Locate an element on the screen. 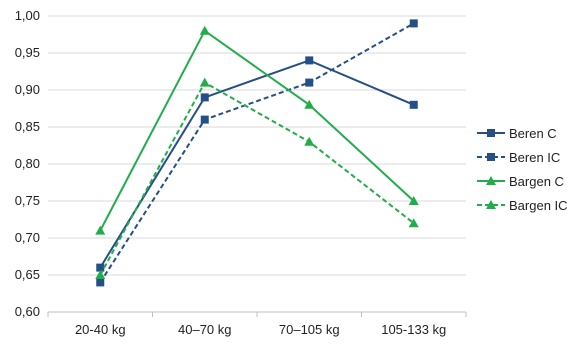 The width and height of the screenshot is (584, 350). y-tick-label: 0,60 is located at coordinates (27, 311).